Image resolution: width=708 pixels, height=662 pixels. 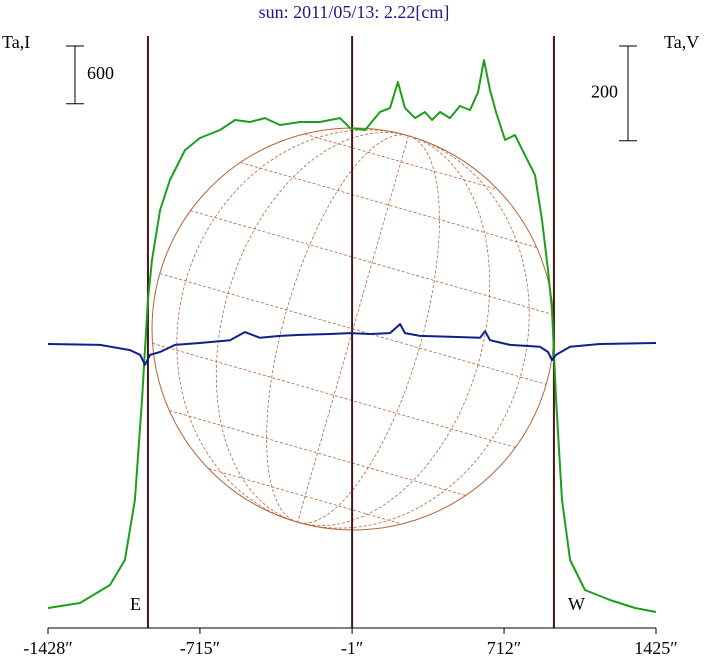 I want to click on y2-axis-label: Ta,V, so click(x=681, y=42).